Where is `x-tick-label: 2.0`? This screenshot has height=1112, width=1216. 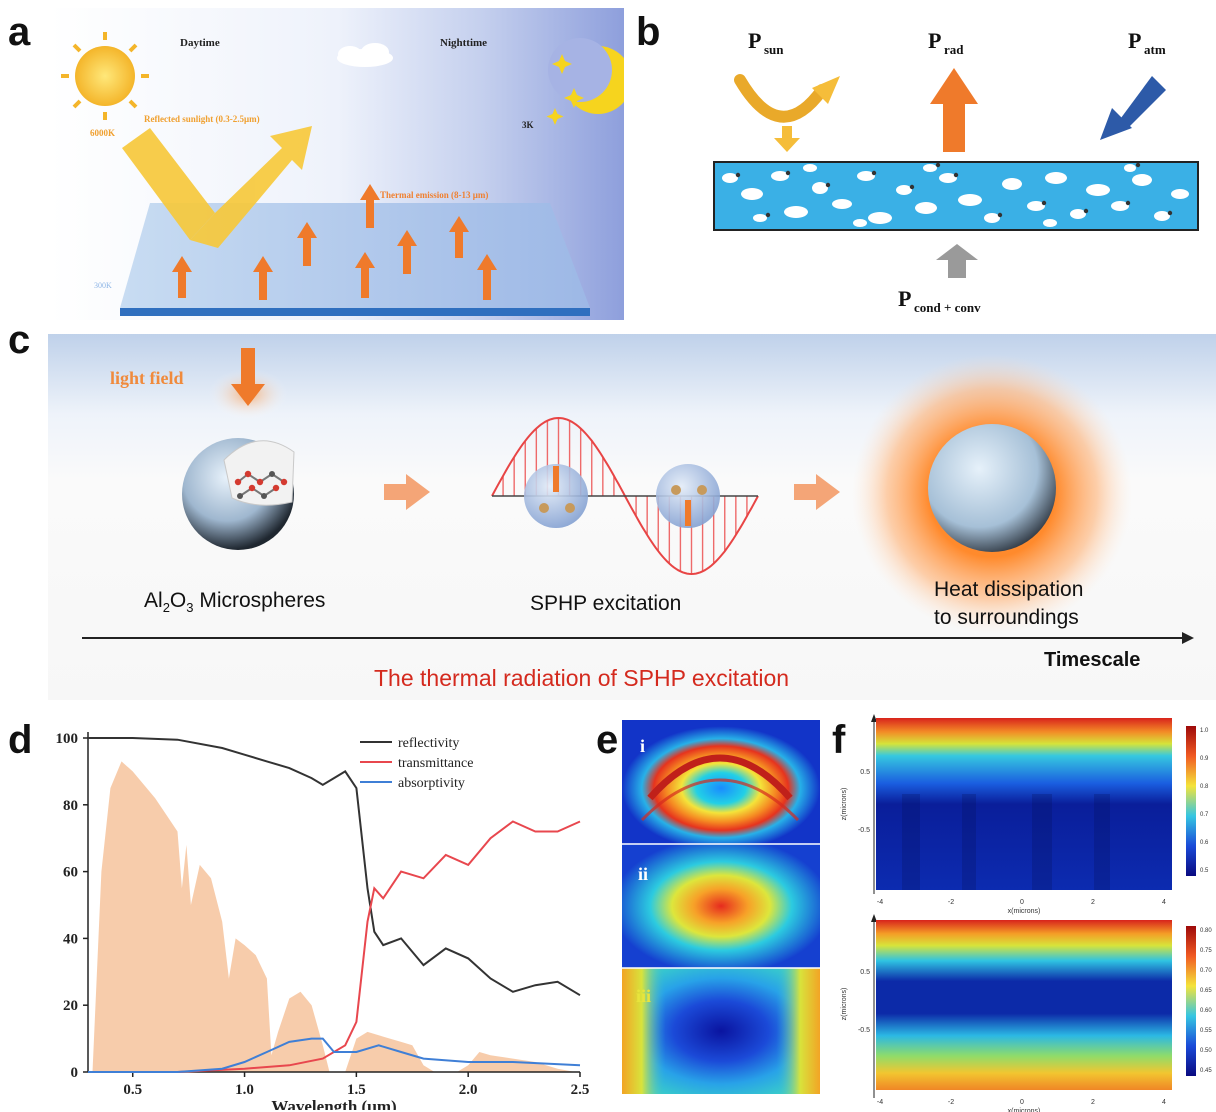 x-tick-label: 2.0 is located at coordinates (468, 1090).